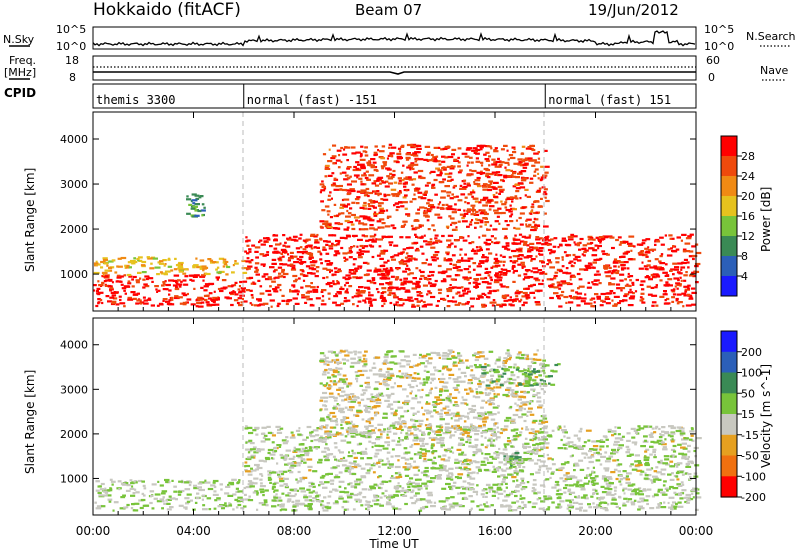 The image size is (800, 554). What do you see at coordinates (312, 100) in the screenshot?
I see `cpid-segment-label: normal (fast) -151` at bounding box center [312, 100].